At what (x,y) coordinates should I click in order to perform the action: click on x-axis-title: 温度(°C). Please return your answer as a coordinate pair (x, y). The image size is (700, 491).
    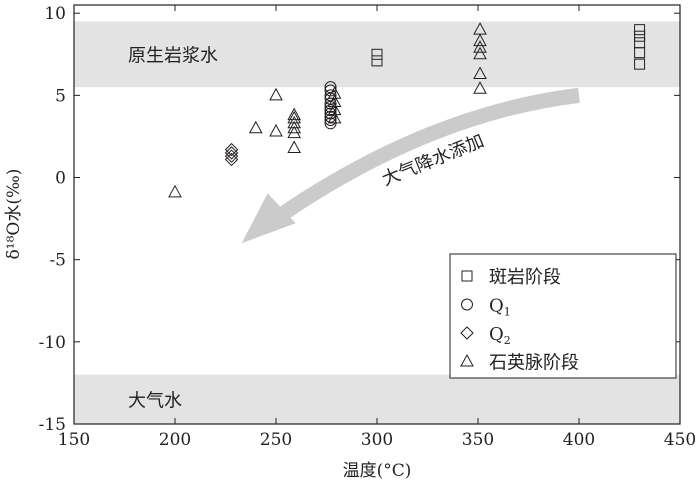
    Looking at the image, I should click on (377, 471).